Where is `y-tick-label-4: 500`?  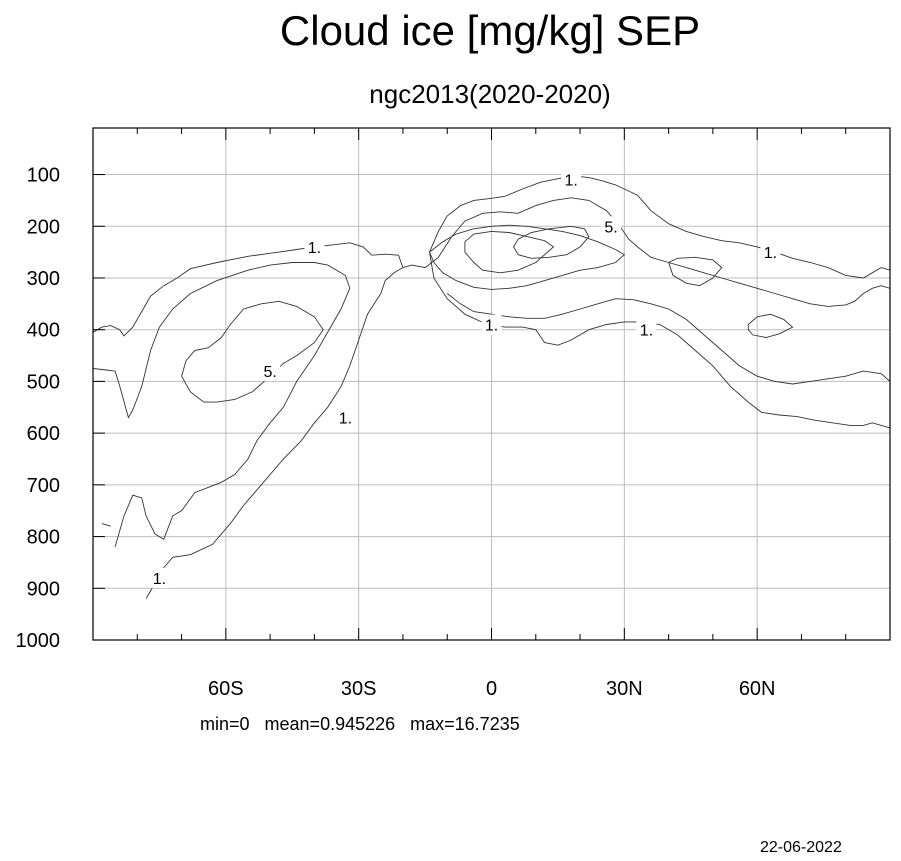
y-tick-label-4: 500 is located at coordinates (43, 382).